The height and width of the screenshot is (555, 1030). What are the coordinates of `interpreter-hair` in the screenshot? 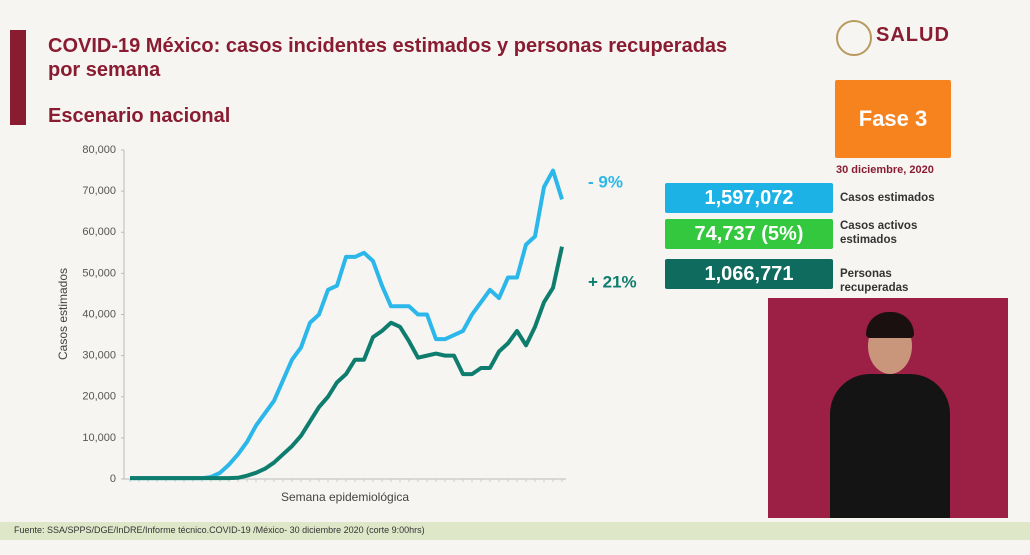 It's located at (890, 325).